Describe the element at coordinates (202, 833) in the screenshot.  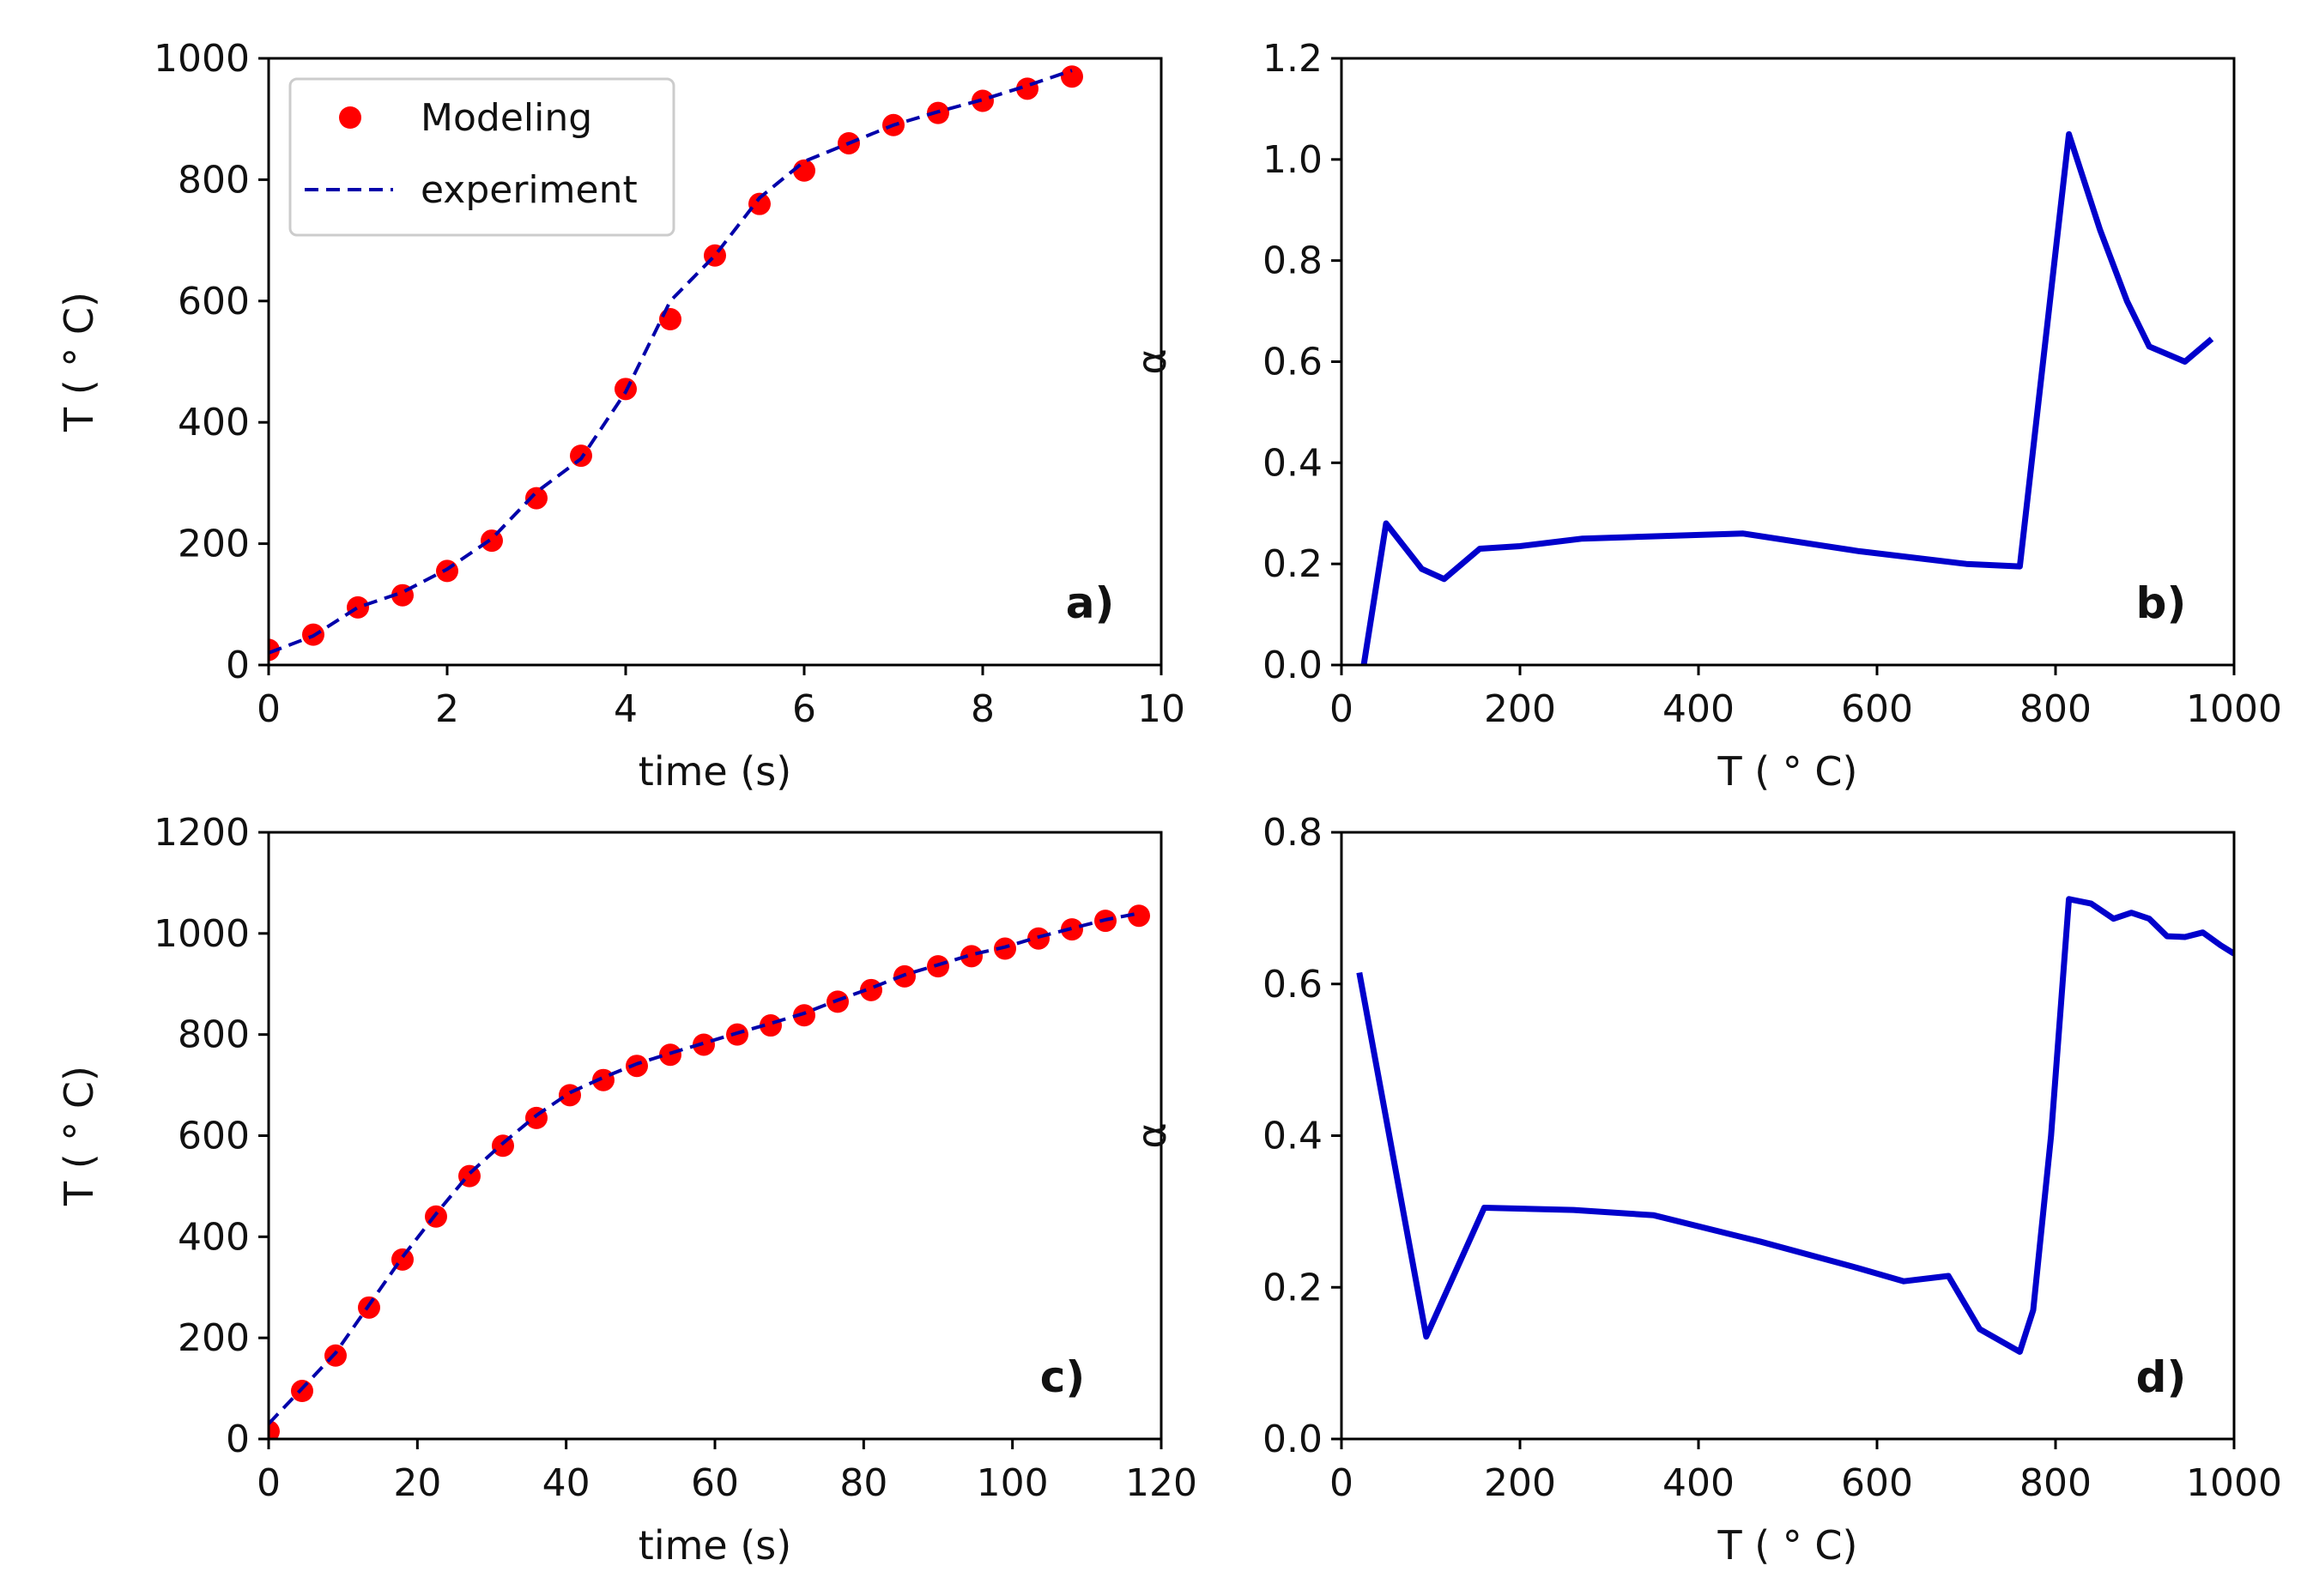
I see `y-tick-label: 1200` at that location.